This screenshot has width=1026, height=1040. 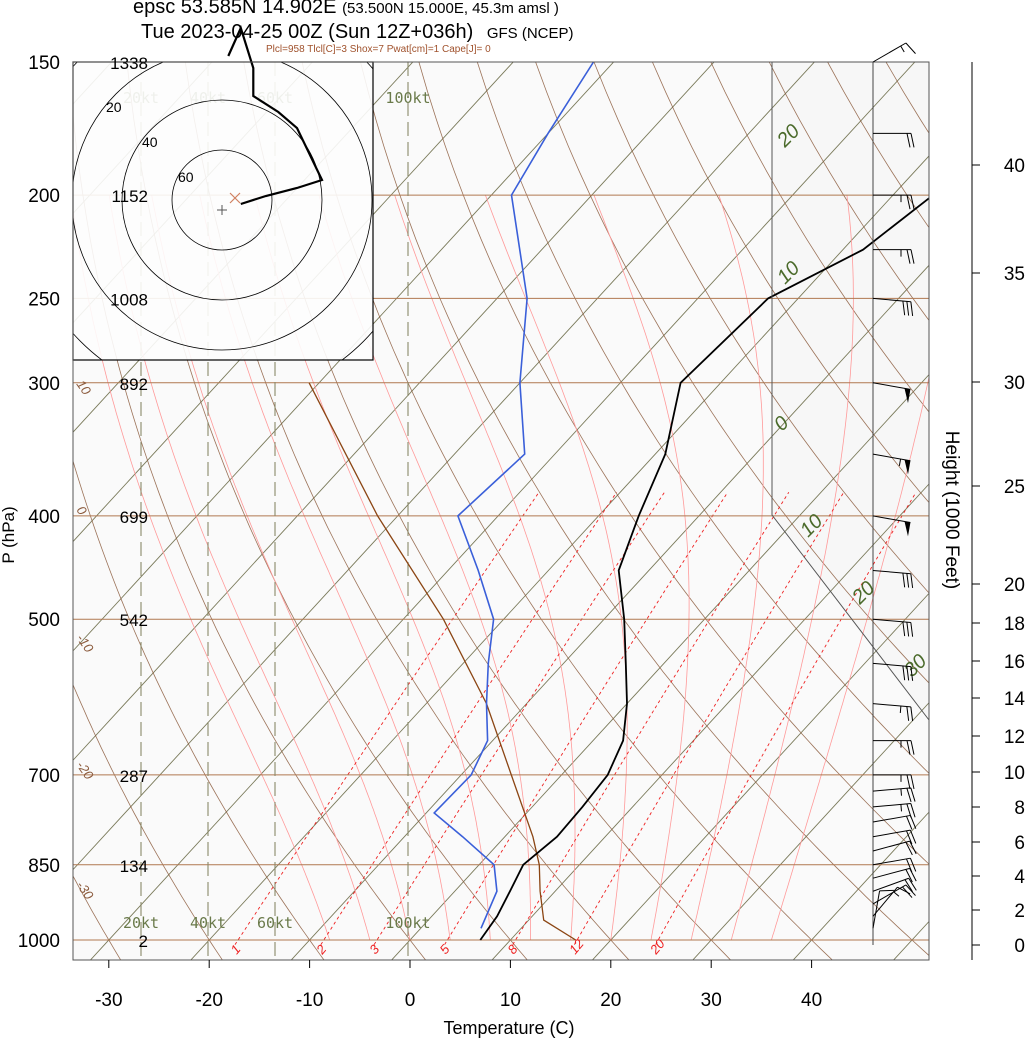 I want to click on height-tick-label: 30, so click(x=1014, y=383).